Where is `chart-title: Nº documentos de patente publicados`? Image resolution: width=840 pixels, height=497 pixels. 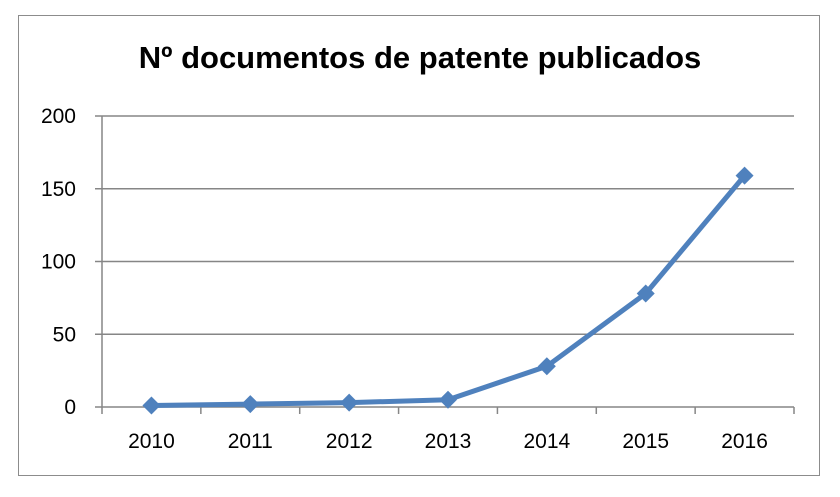 chart-title: Nº documentos de patente publicados is located at coordinates (420, 57).